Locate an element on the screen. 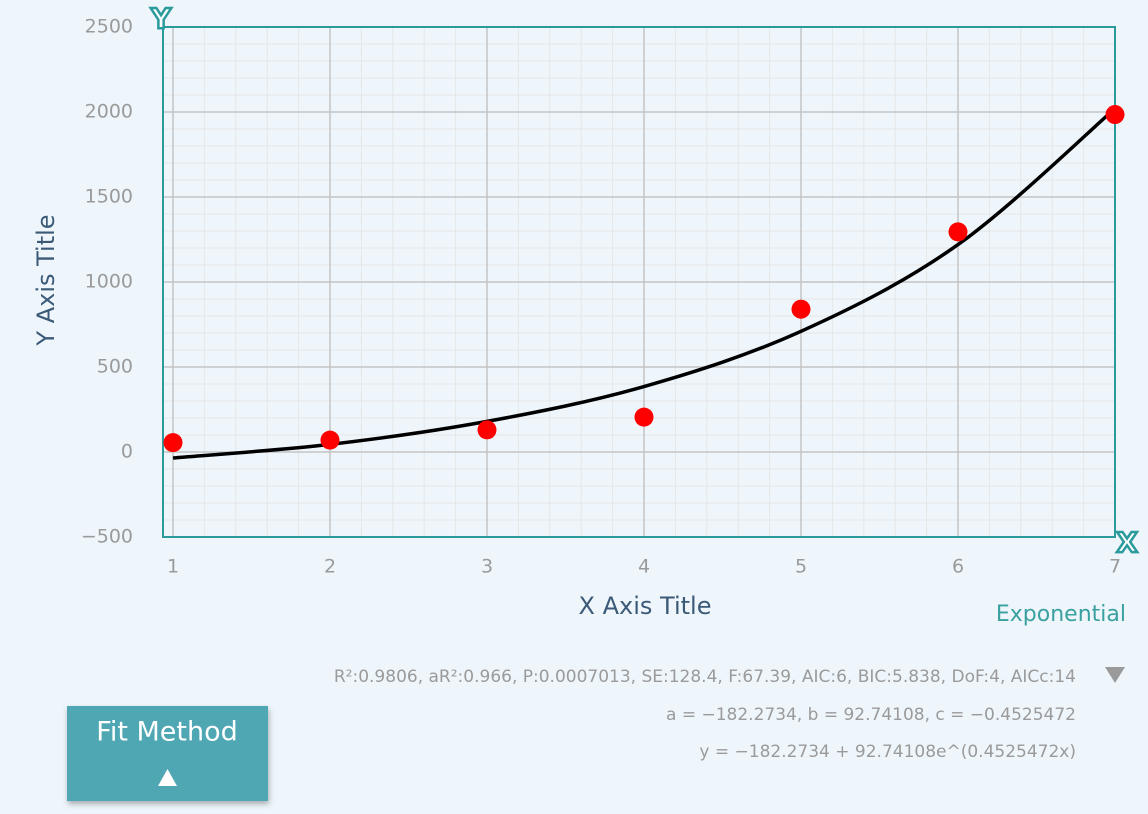 This screenshot has height=814, width=1148. stats-toggle is located at coordinates (1115, 675).